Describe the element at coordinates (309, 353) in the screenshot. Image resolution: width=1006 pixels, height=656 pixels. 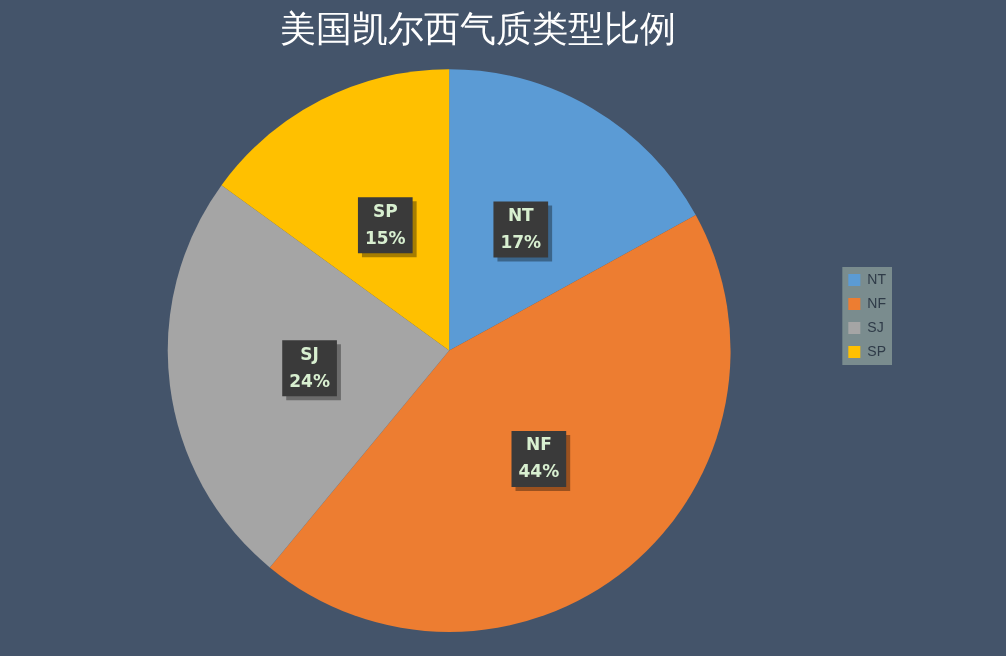
I see `slice-label: SJ` at that location.